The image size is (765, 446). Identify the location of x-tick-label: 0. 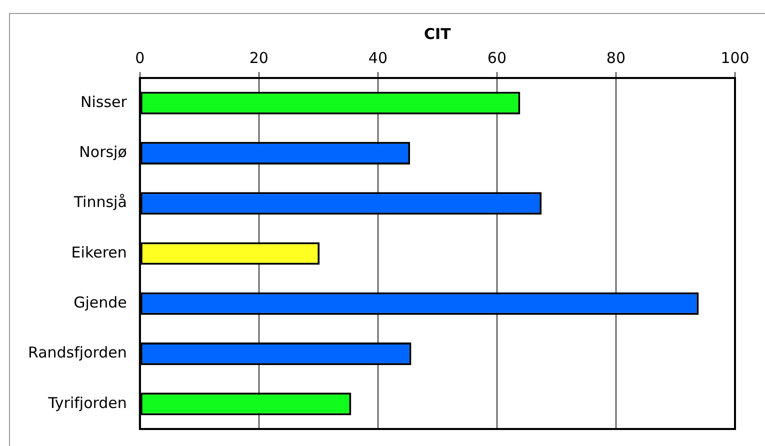
(140, 57).